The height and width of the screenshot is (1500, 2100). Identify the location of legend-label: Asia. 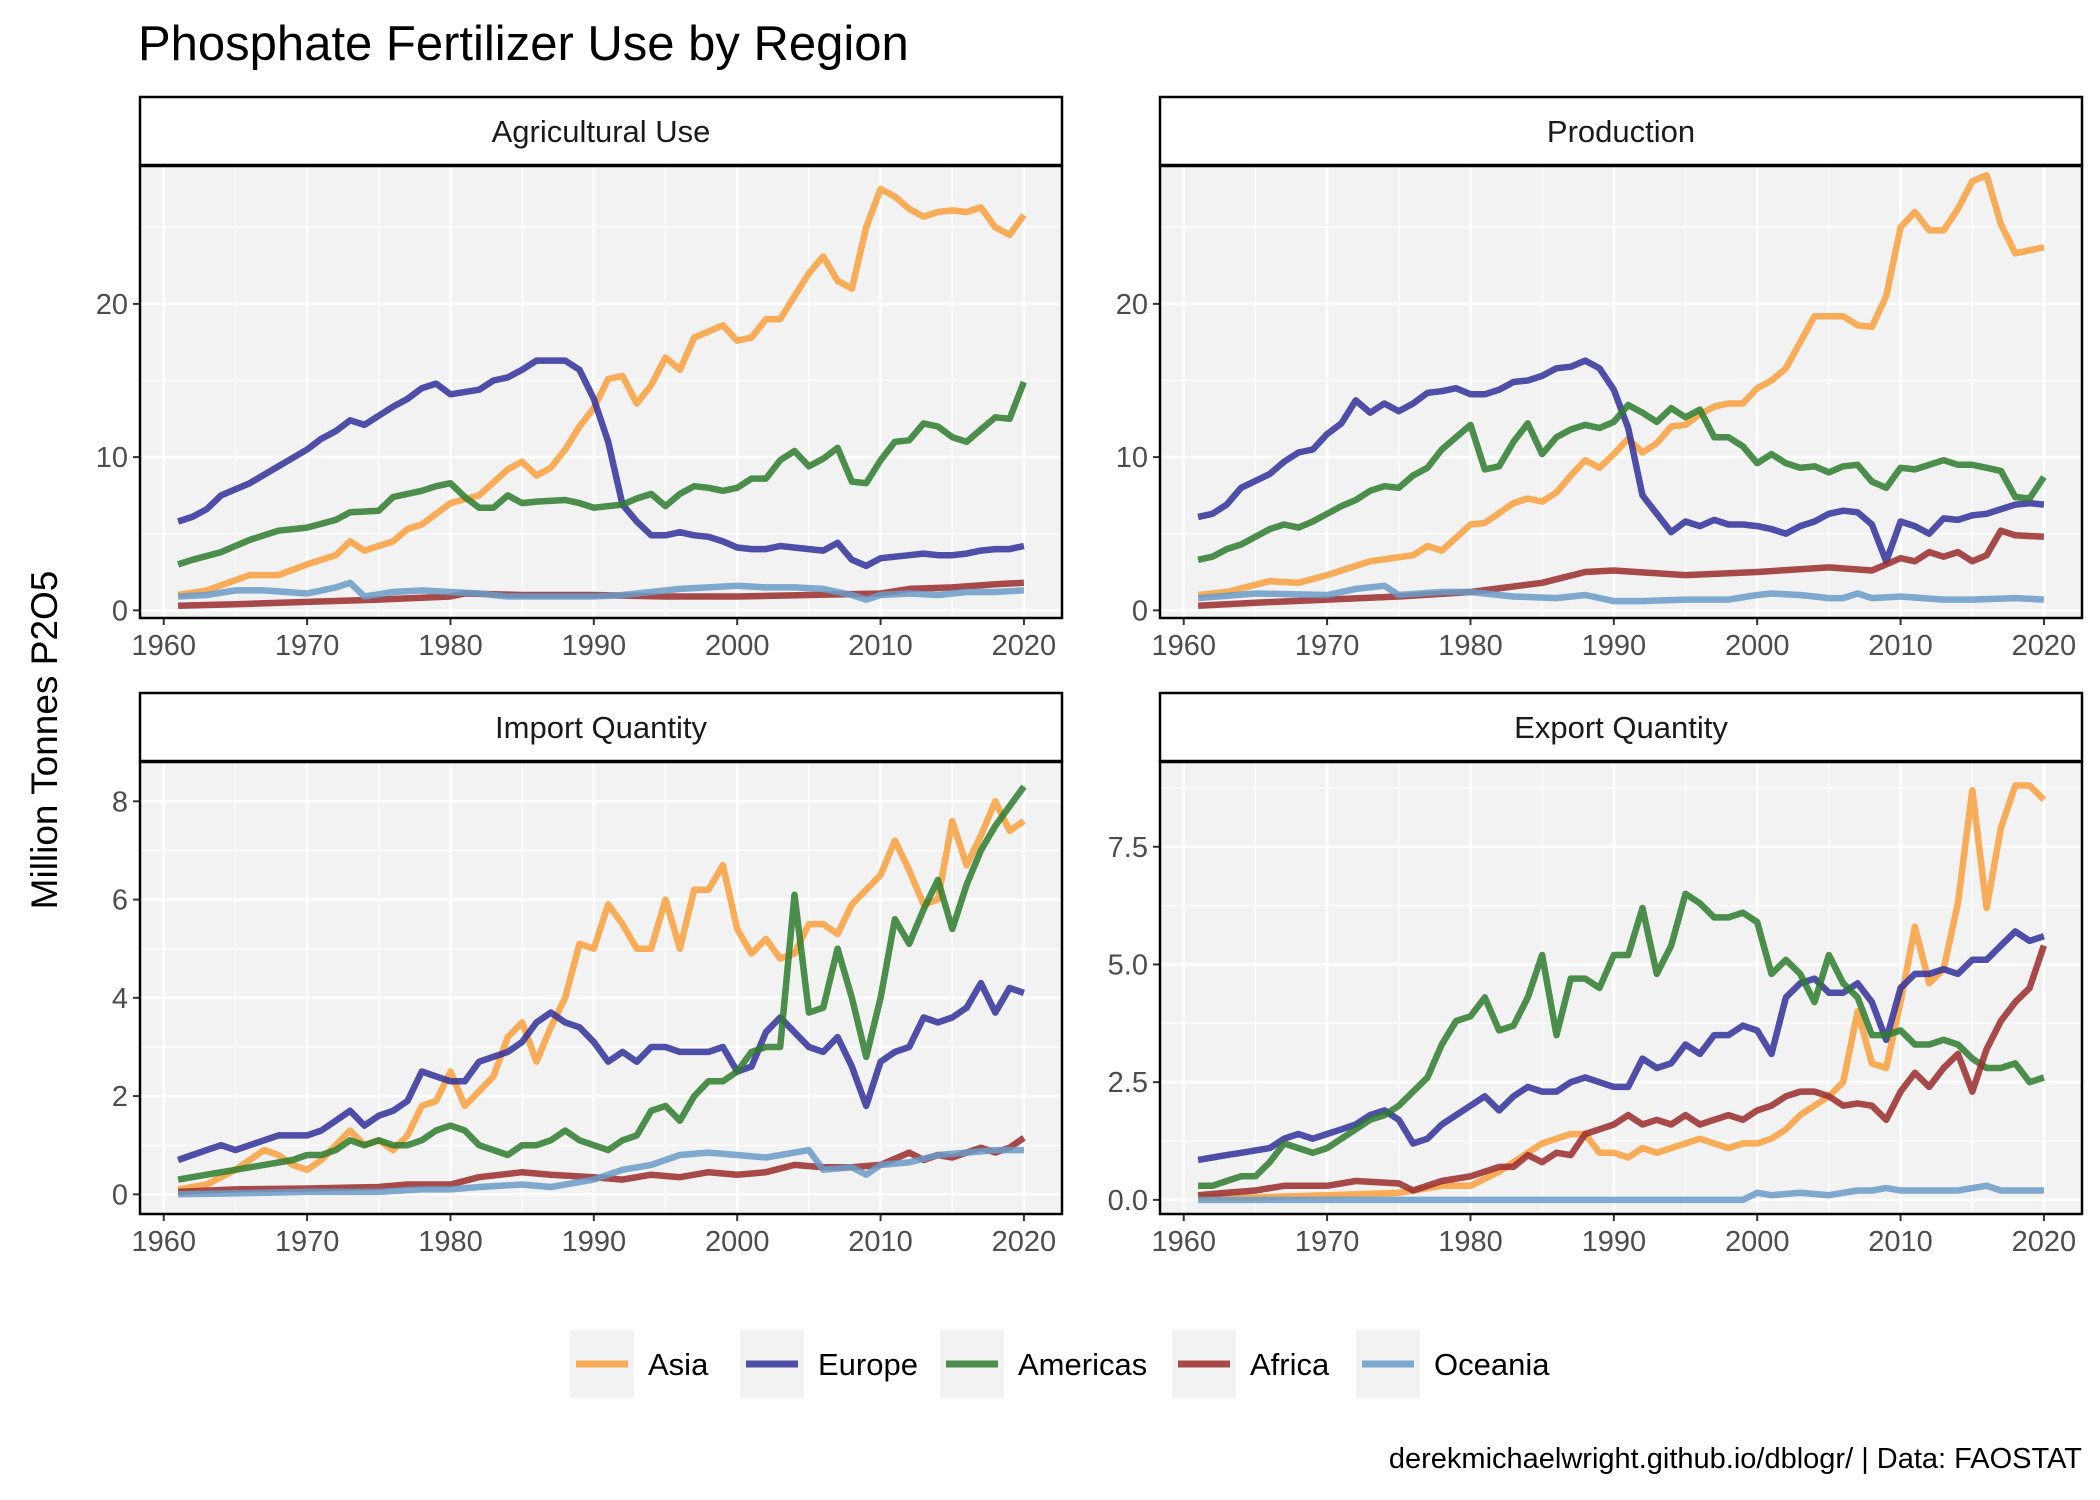
(678, 1364).